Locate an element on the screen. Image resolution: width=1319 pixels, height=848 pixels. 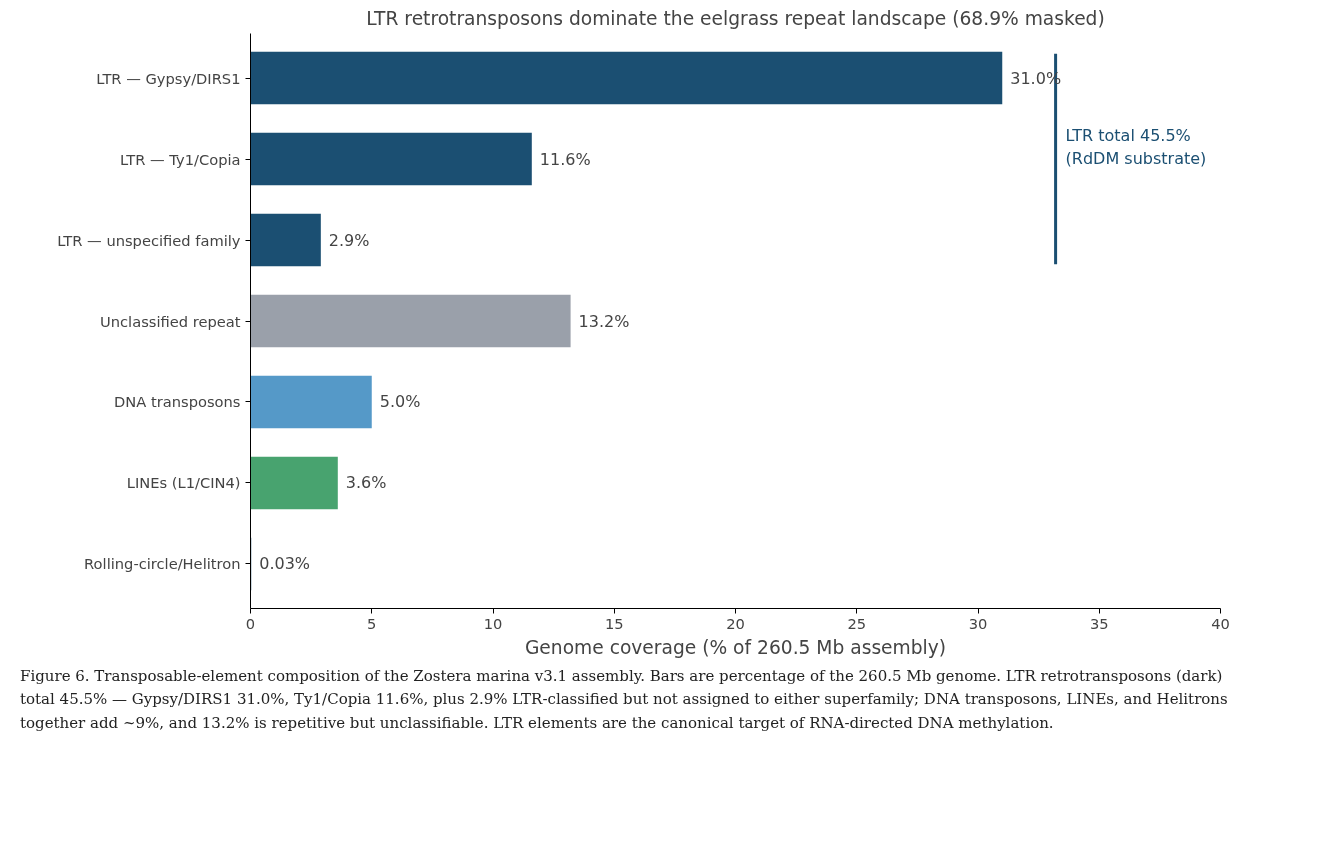
data-label: 2.9% is located at coordinates (349, 240).